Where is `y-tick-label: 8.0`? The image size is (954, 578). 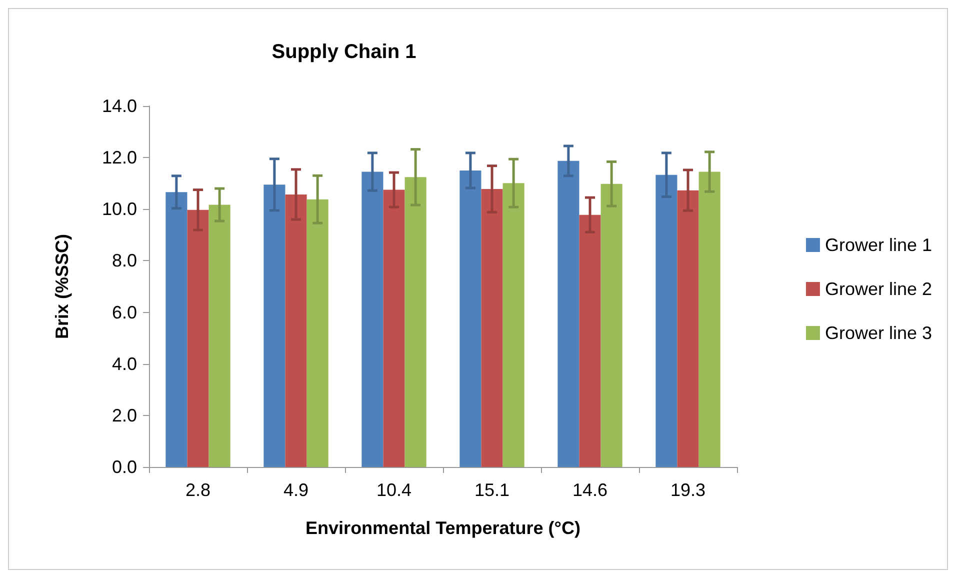 y-tick-label: 8.0 is located at coordinates (124, 260).